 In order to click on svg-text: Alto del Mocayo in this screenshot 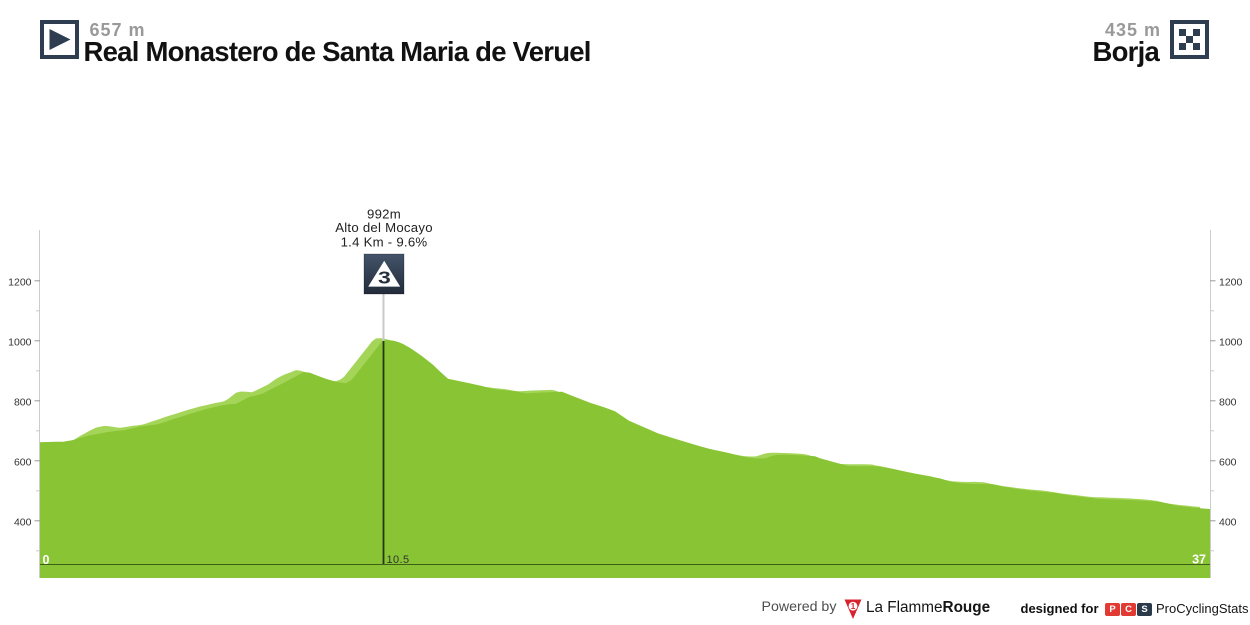, I will do `click(384, 227)`.